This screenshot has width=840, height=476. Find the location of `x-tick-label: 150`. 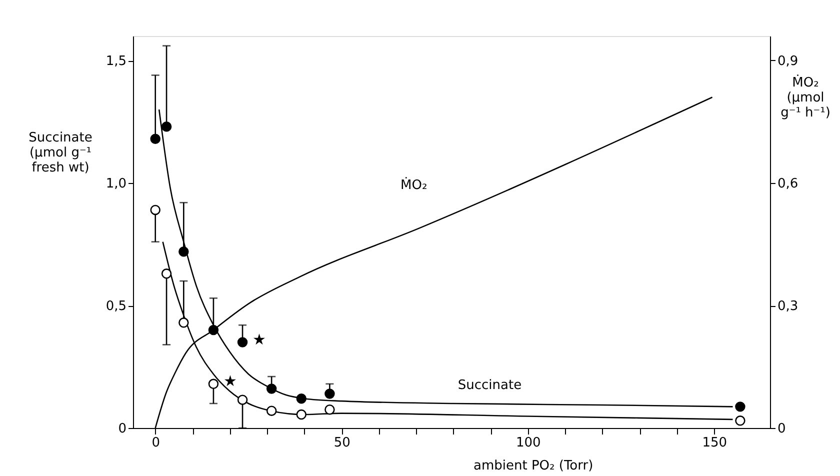

x-tick-label: 150 is located at coordinates (715, 443).